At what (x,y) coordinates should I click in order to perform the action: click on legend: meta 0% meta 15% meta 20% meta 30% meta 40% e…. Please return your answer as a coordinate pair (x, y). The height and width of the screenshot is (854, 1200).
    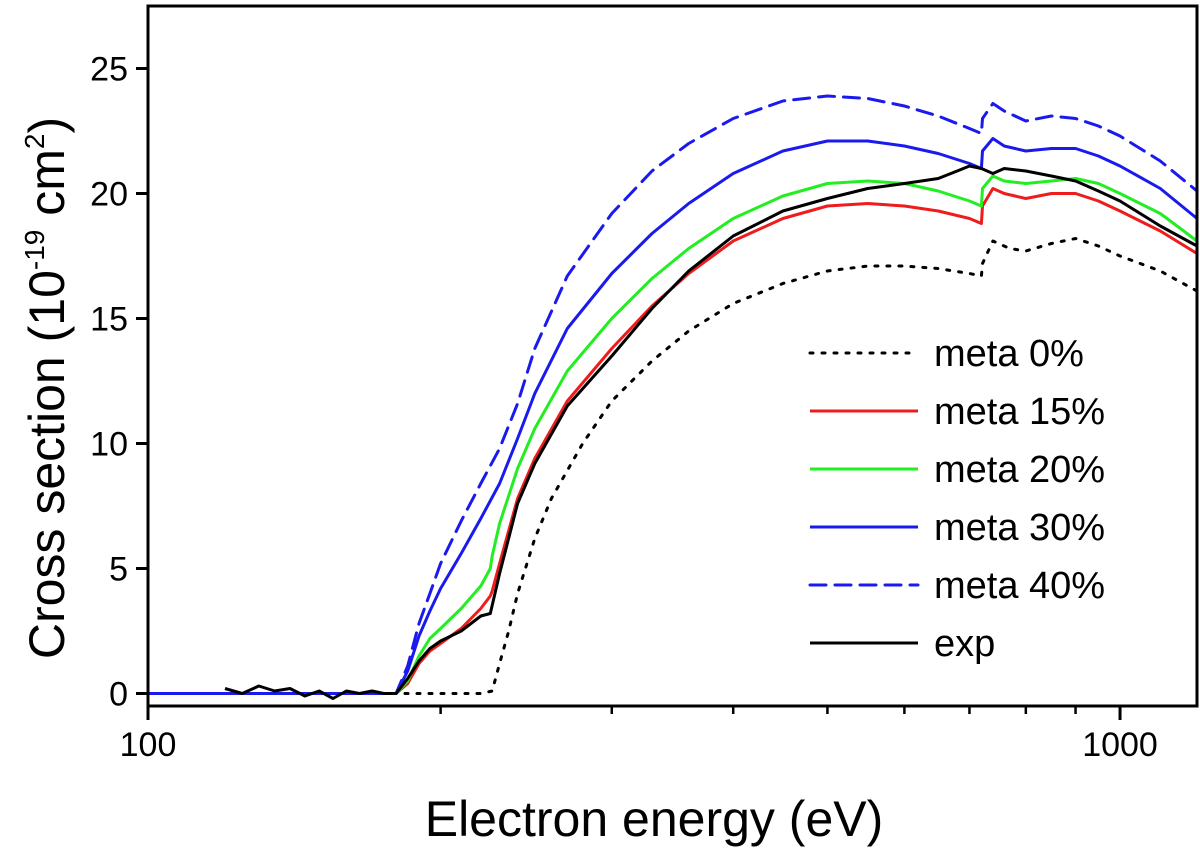
    Looking at the image, I should click on (956, 499).